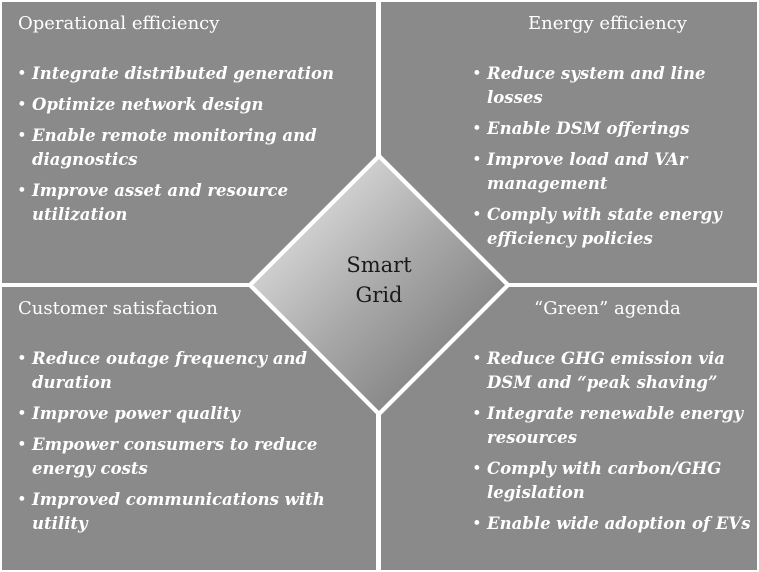 The width and height of the screenshot is (759, 572). Describe the element at coordinates (607, 308) in the screenshot. I see `quadrant-title: “Green” agenda` at that location.